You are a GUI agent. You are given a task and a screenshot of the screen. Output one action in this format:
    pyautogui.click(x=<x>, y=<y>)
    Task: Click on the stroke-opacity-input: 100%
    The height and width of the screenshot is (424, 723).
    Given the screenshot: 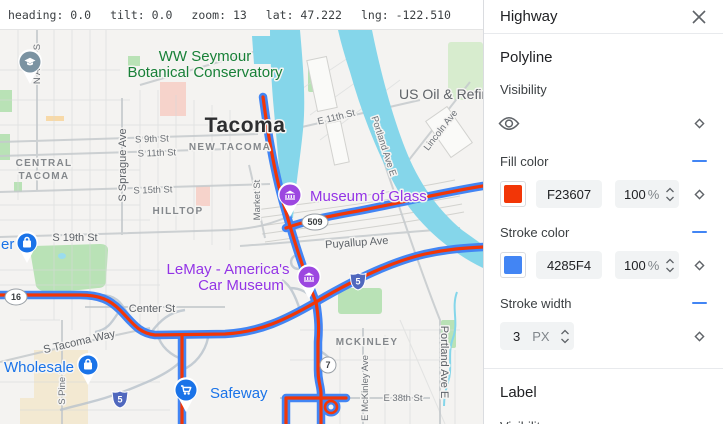 What is the action you would take?
    pyautogui.click(x=647, y=265)
    